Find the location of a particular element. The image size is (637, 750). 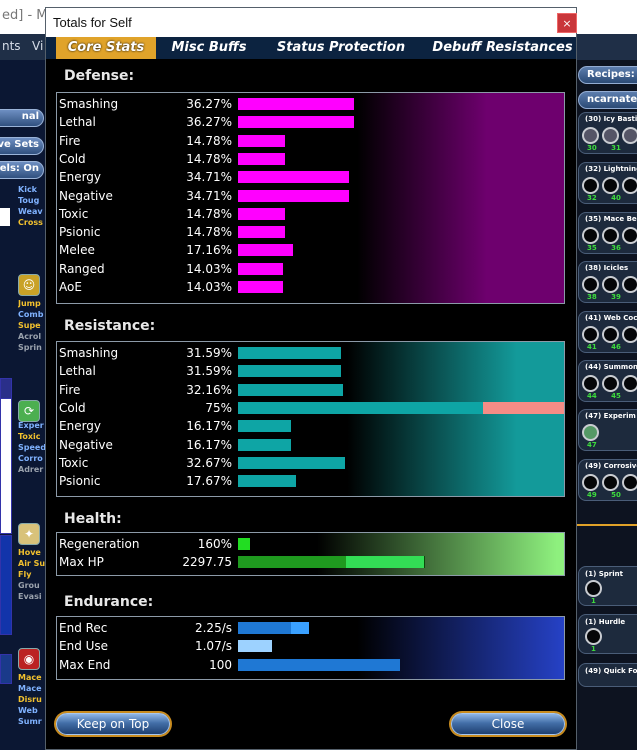

stat-label: Ranged is located at coordinates (82, 268).